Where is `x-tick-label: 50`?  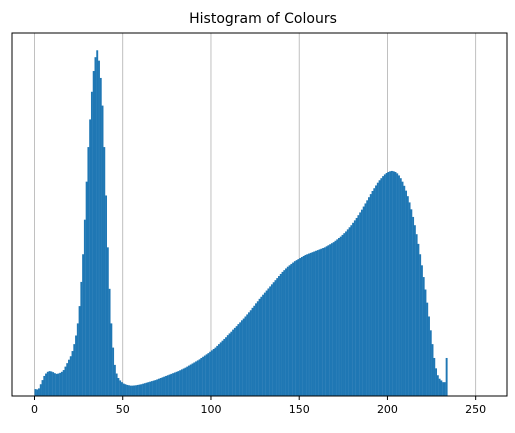 x-tick-label: 50 is located at coordinates (123, 409).